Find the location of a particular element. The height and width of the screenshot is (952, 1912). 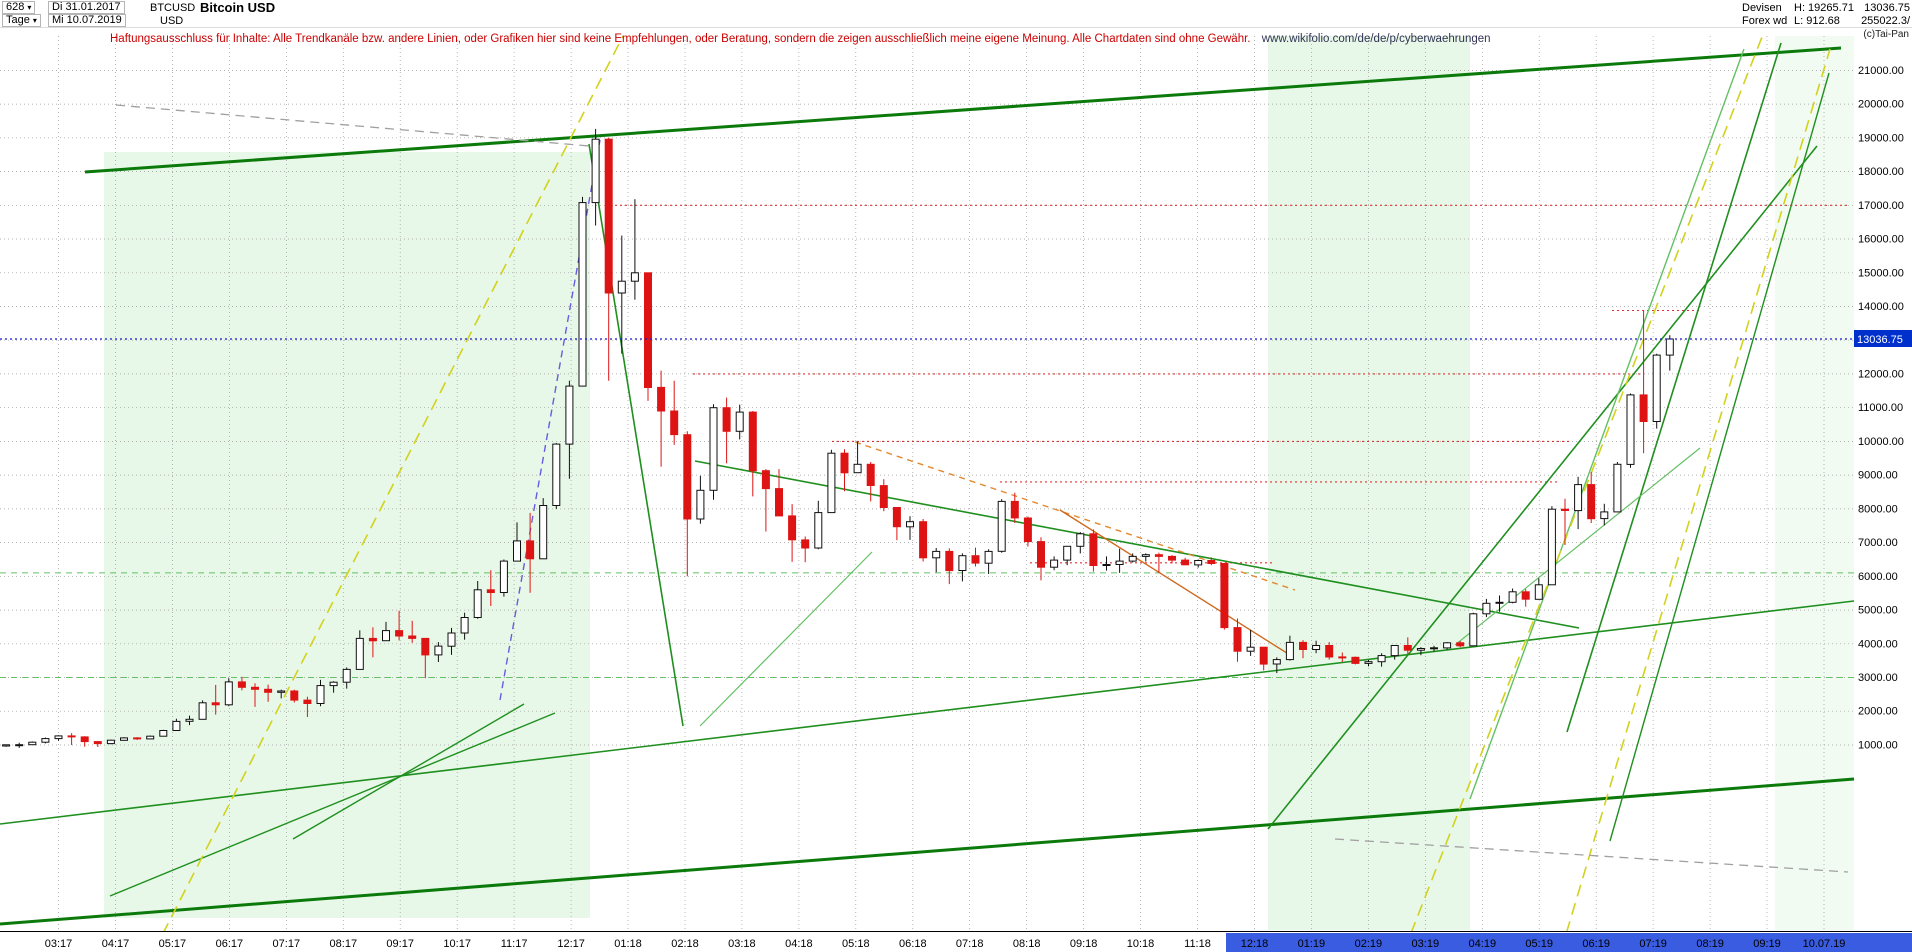

period-low-value: L: 912.68 is located at coordinates (1817, 21).